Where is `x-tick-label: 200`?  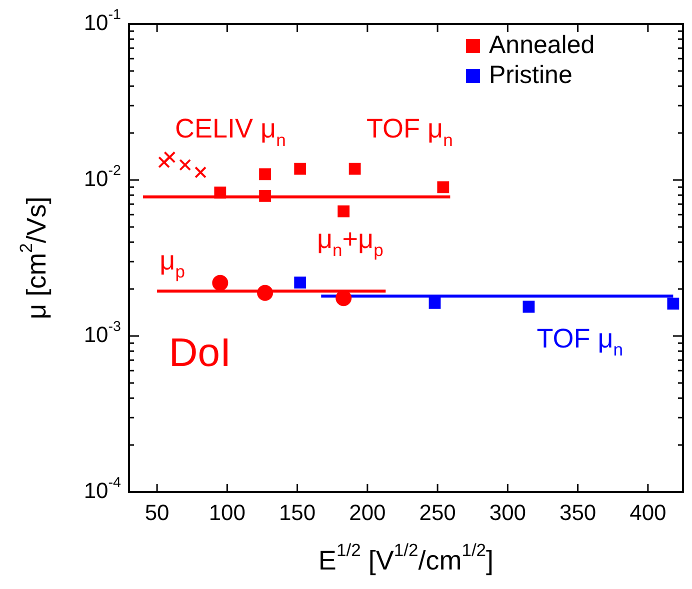 x-tick-label: 200 is located at coordinates (367, 513).